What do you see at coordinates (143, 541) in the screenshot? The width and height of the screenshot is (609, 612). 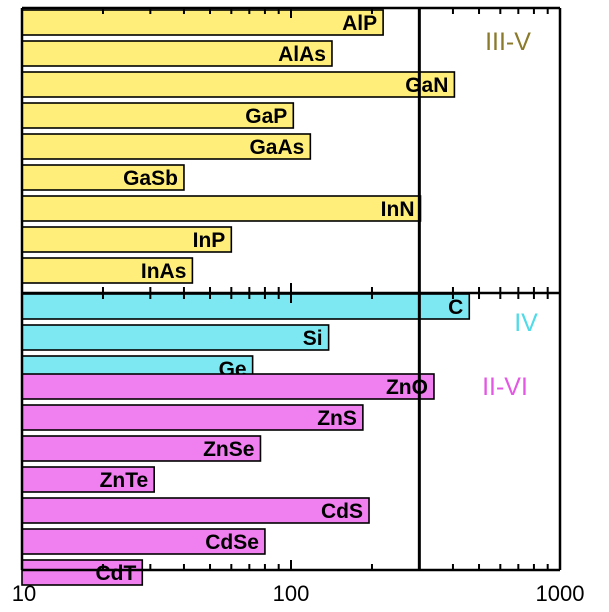 I see `bar-cdse` at bounding box center [143, 541].